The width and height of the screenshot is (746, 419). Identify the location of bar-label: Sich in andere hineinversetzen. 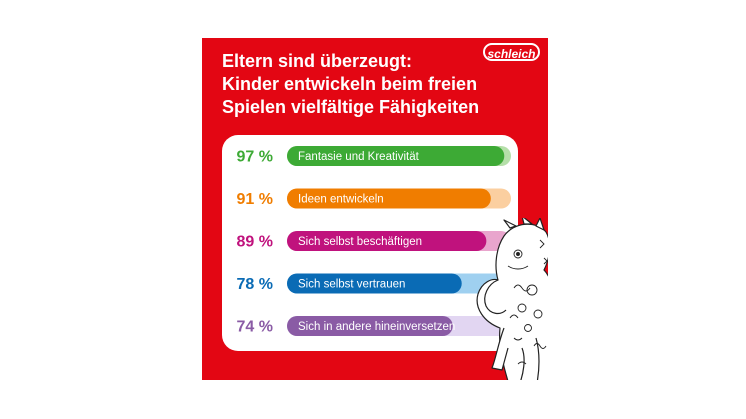
(376, 327).